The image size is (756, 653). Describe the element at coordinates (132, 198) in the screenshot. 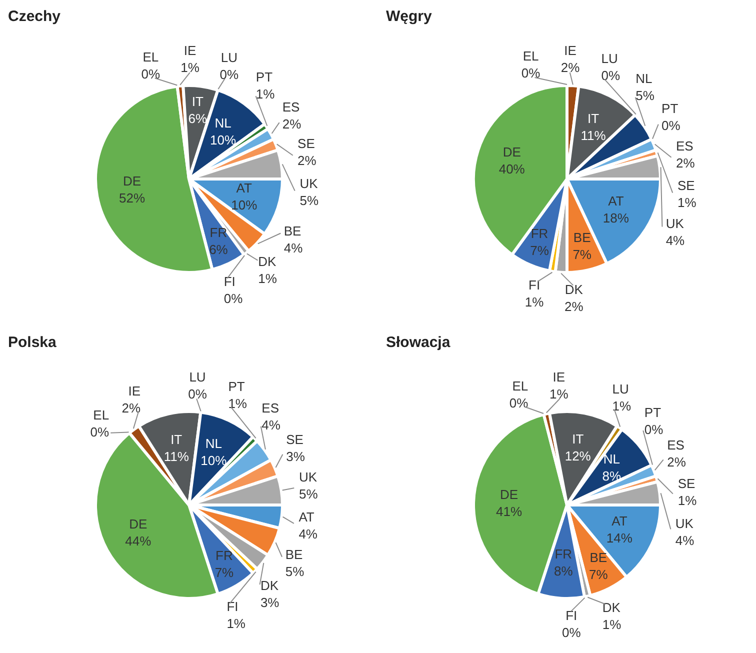

I see `data-label: 52%` at that location.